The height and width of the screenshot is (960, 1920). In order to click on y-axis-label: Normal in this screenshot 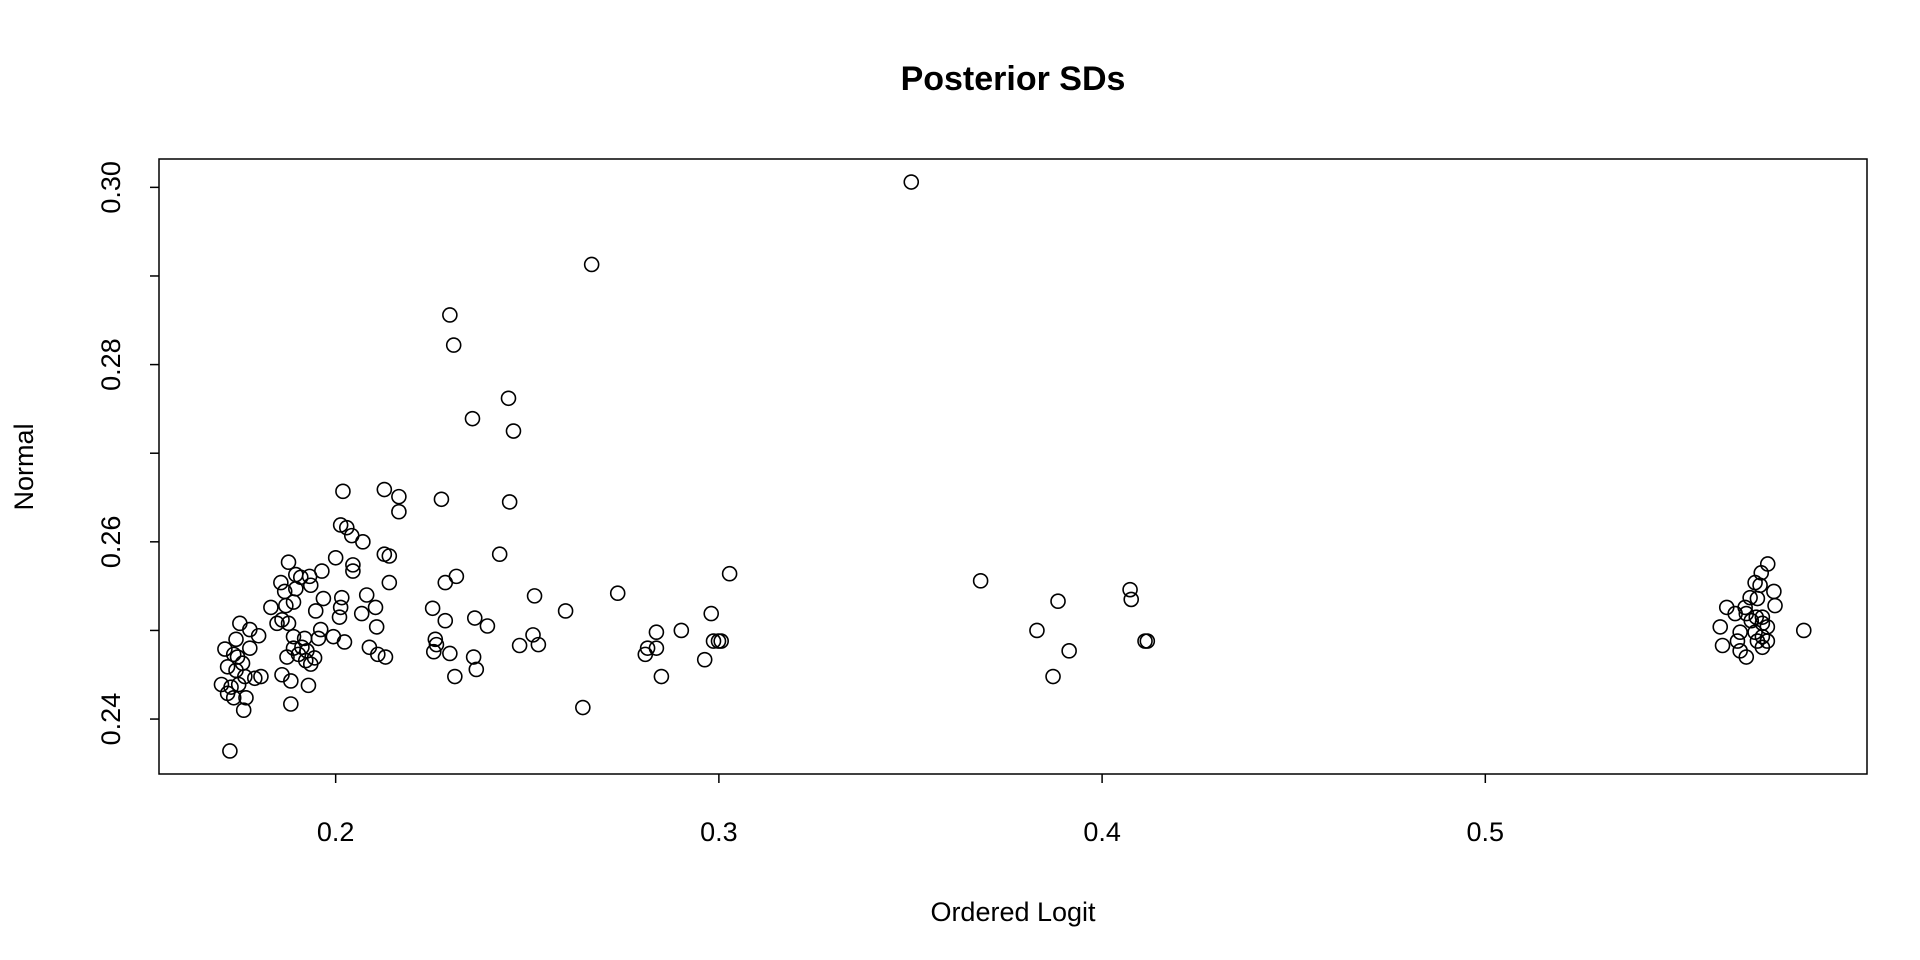, I will do `click(24, 466)`.